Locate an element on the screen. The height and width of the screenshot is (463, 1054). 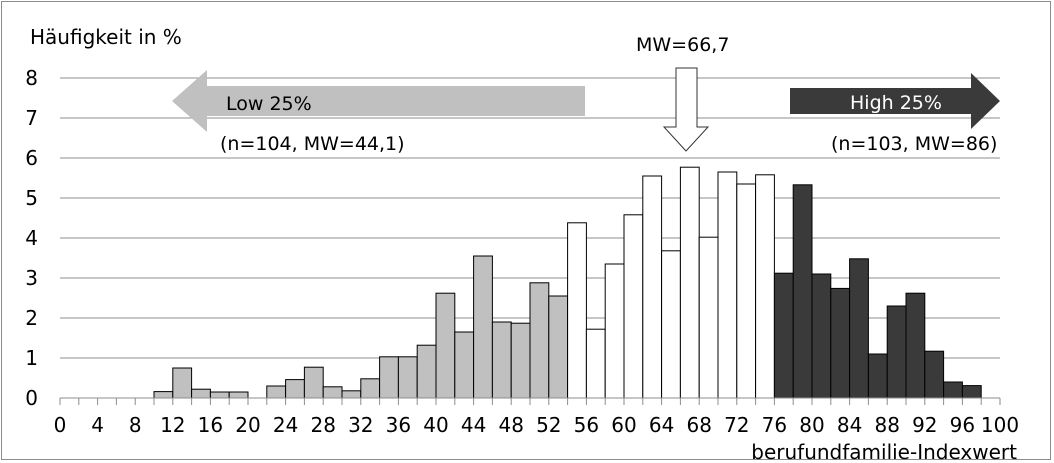
x-tick-label: 60 is located at coordinates (623, 425).